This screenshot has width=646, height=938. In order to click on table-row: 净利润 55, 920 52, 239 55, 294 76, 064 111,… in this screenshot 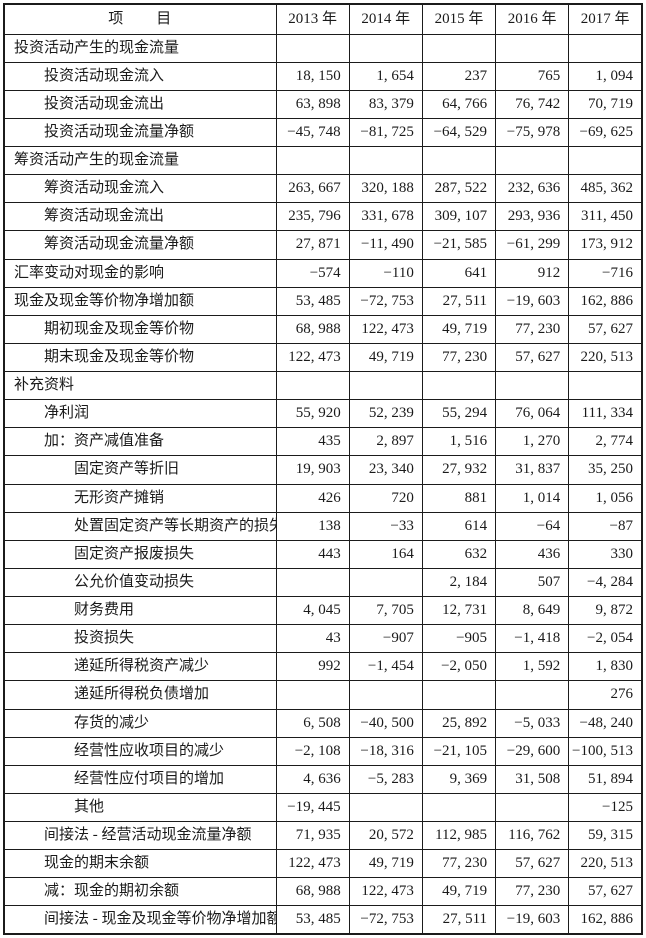, I will do `click(323, 414)`.